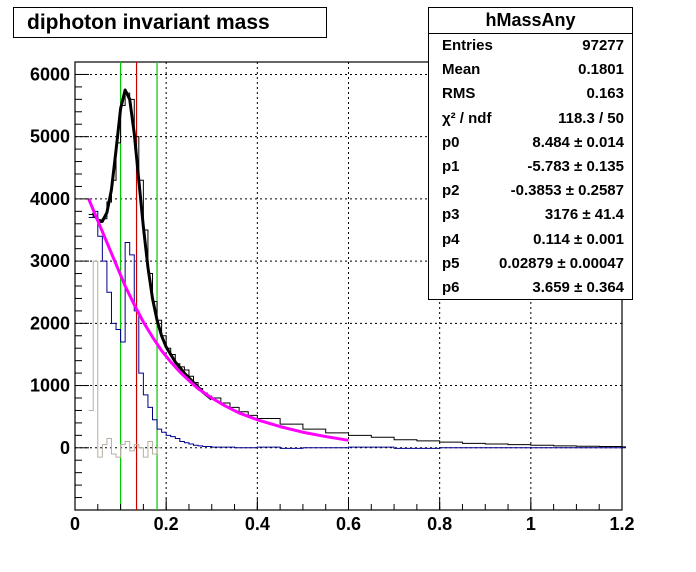  What do you see at coordinates (530, 94) in the screenshot?
I see `stats-row: RMS 0.163` at bounding box center [530, 94].